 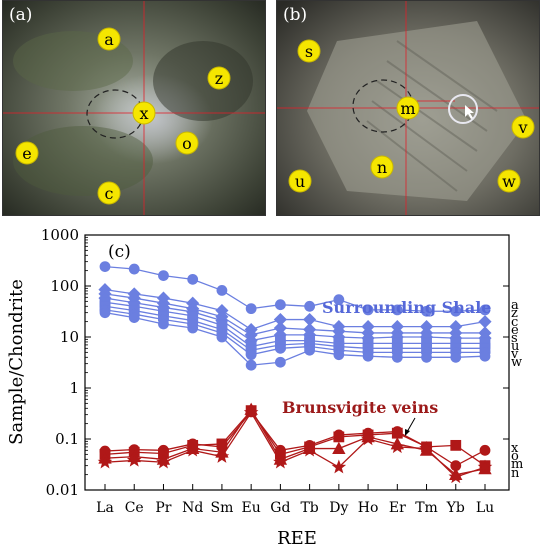 I want to click on data-point-w-Tb, so click(x=310, y=350).